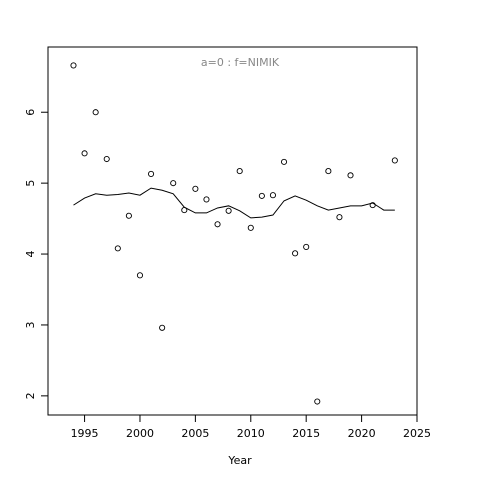  Describe the element at coordinates (140, 433) in the screenshot. I see `x-tick-label: 2000` at that location.